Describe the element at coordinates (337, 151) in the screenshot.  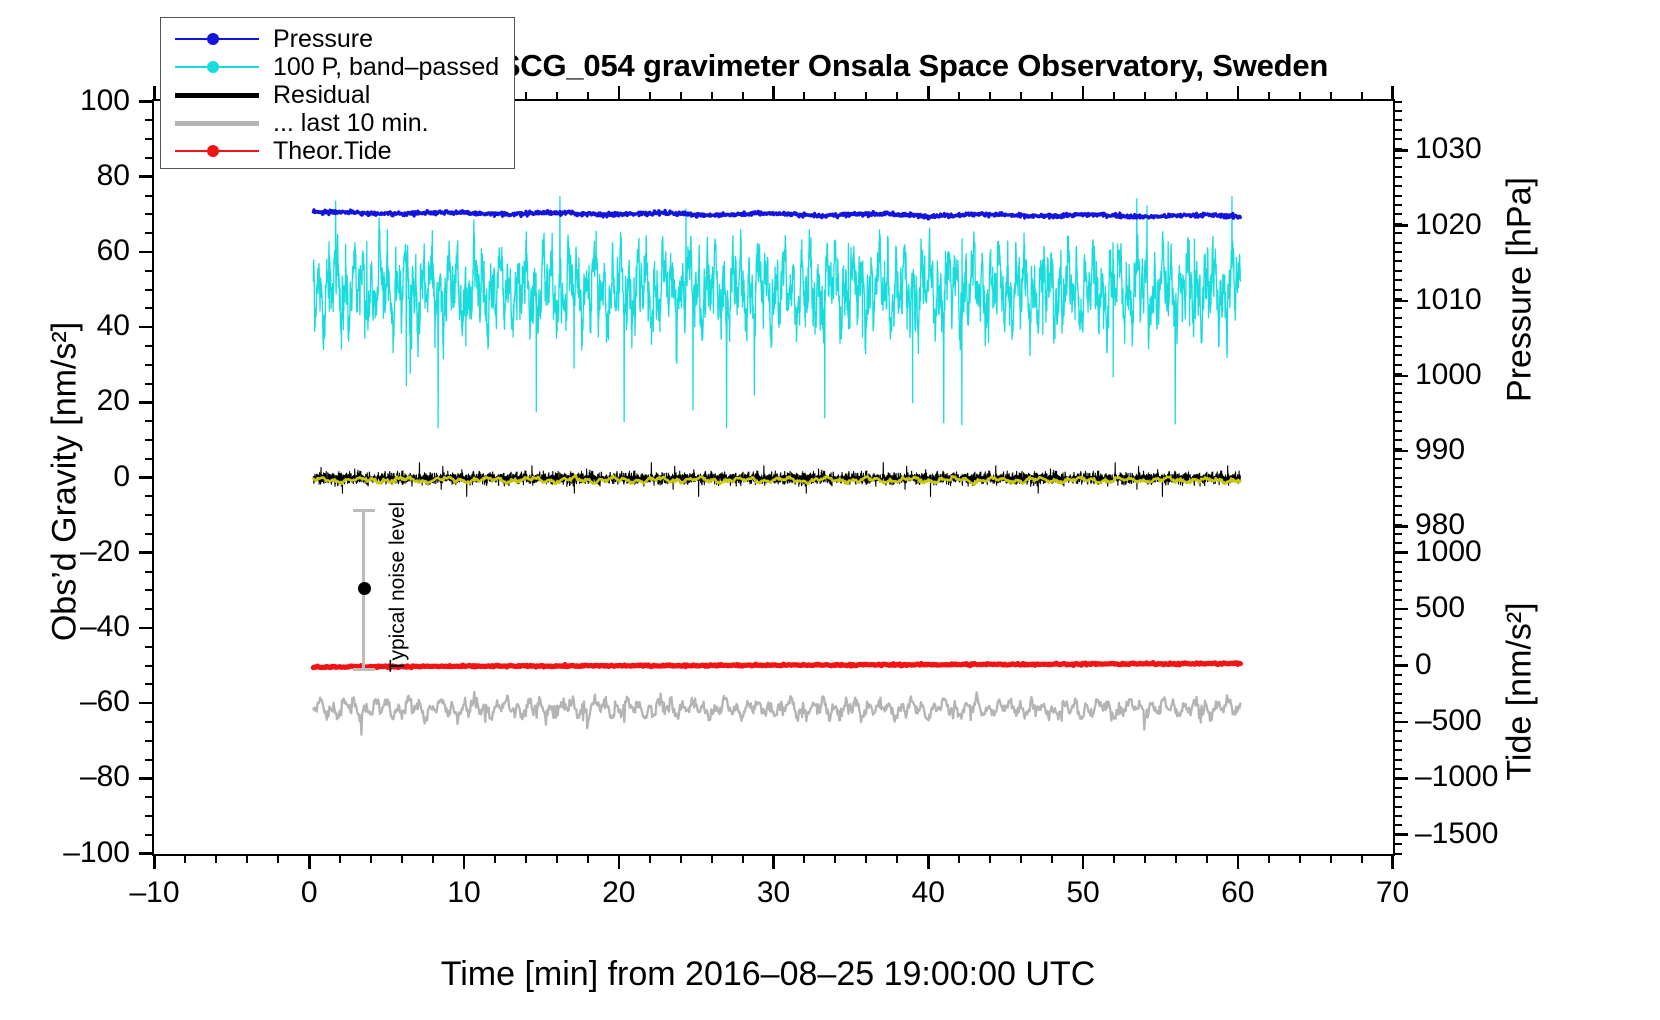
I see `legend-item: Theor.Tide` at that location.